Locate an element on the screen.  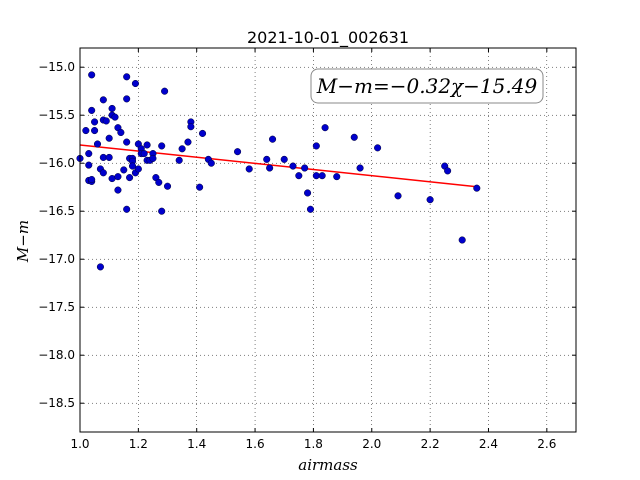
x-axis-label: airmass is located at coordinates (328, 465).